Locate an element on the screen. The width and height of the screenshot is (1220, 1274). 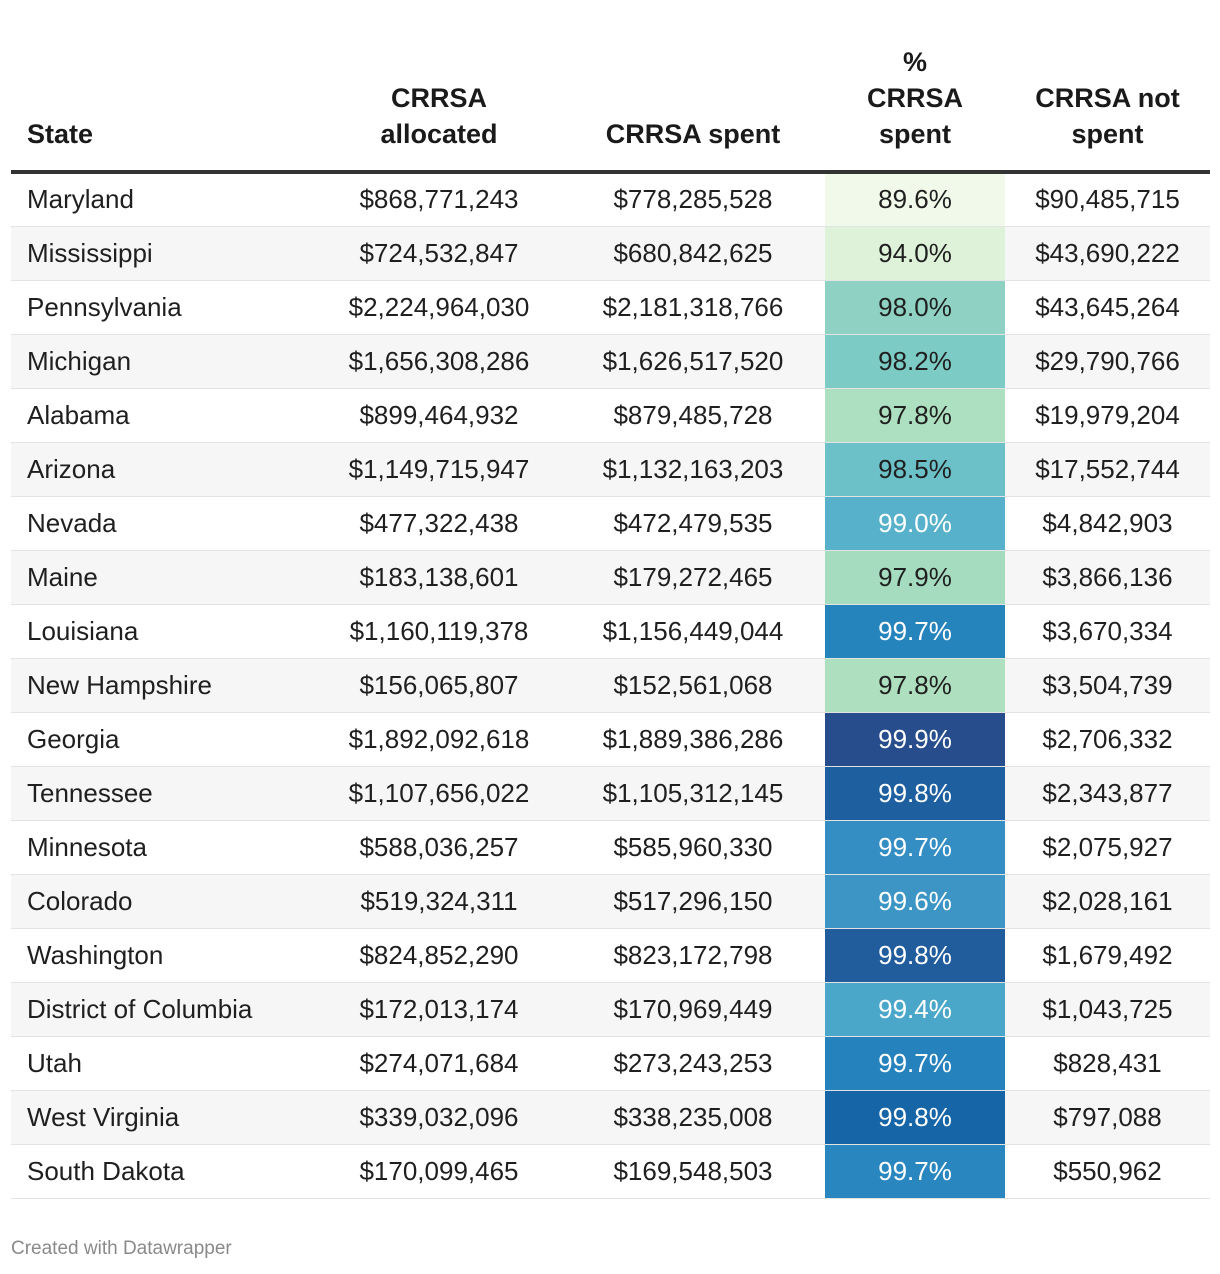
cell-allocated: $172,013,174 is located at coordinates (439, 1008).